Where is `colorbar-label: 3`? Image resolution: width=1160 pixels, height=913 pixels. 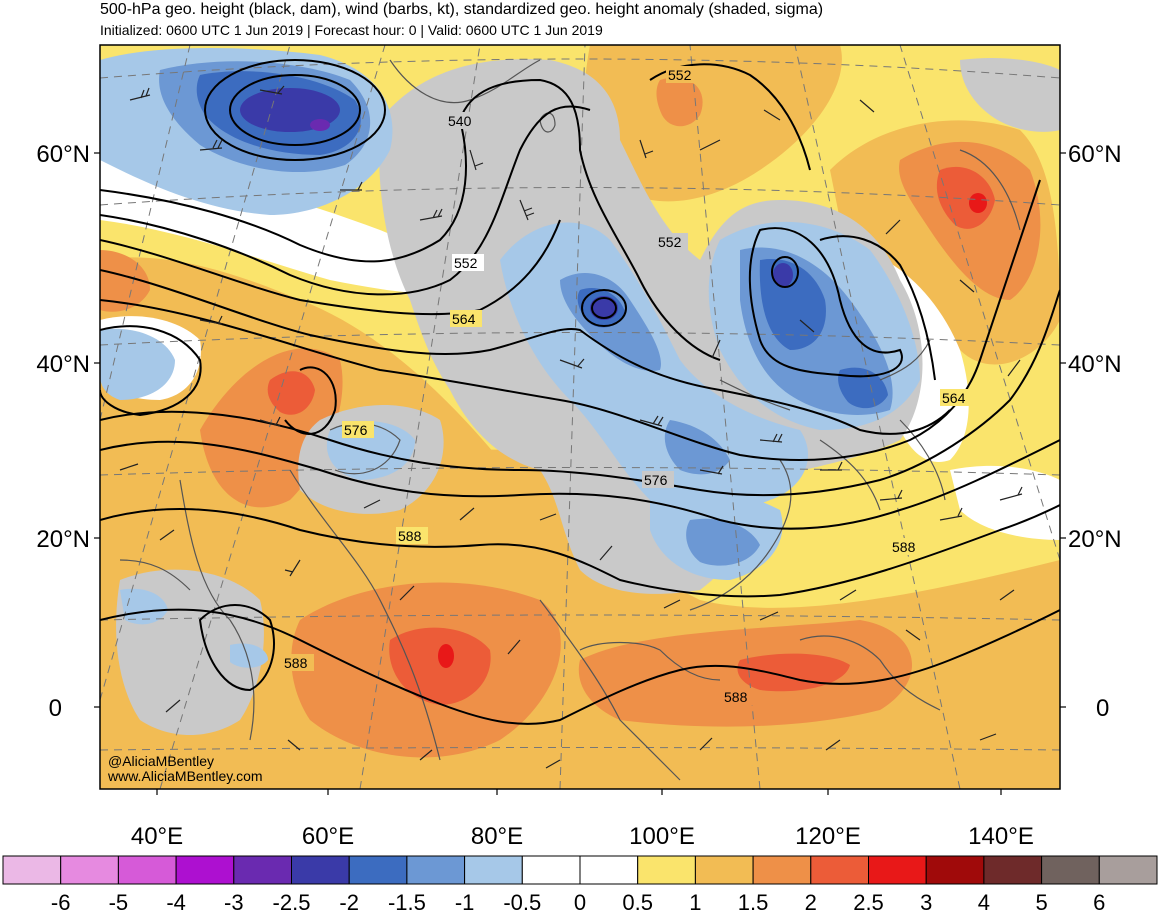
colorbar-label: 3 is located at coordinates (926, 901).